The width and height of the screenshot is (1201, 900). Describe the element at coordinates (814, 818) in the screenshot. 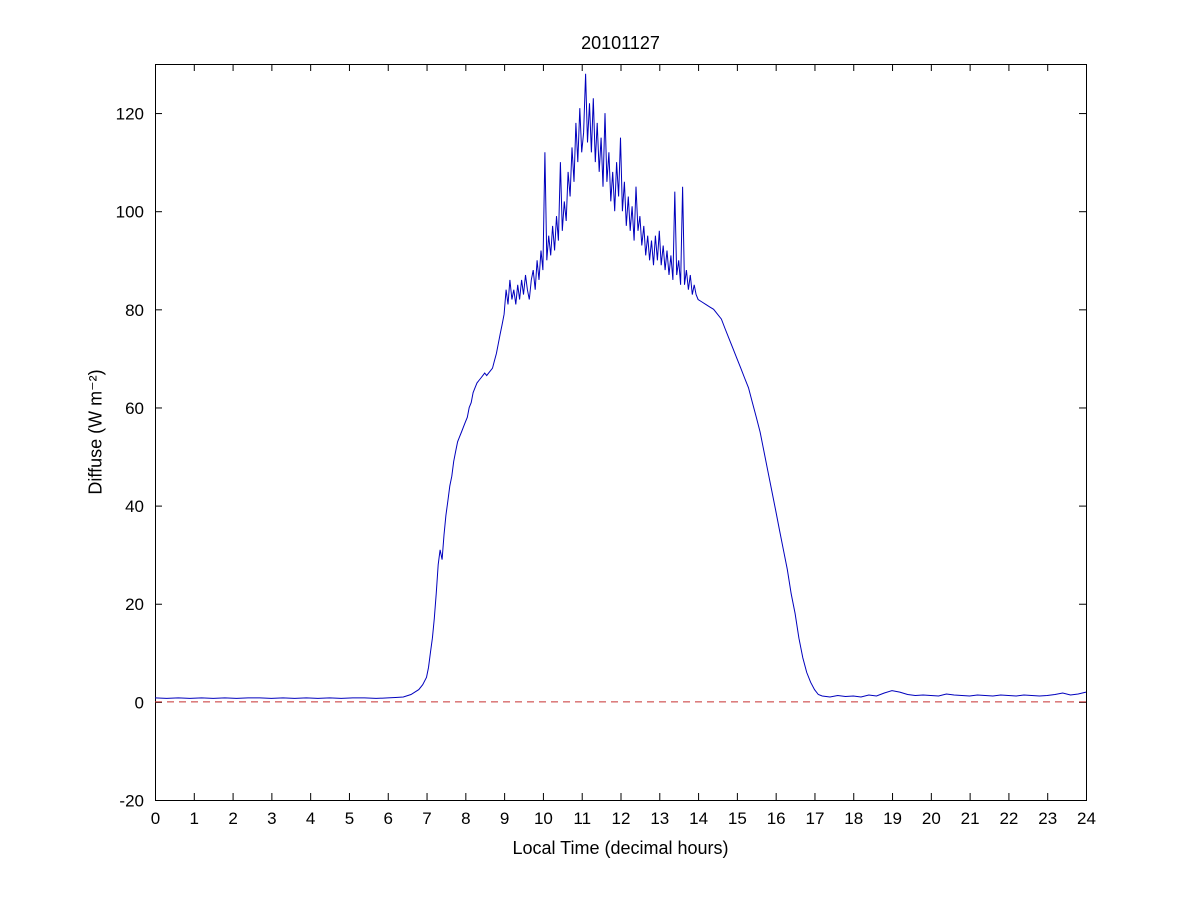

I see `x-tick-label: 17` at that location.